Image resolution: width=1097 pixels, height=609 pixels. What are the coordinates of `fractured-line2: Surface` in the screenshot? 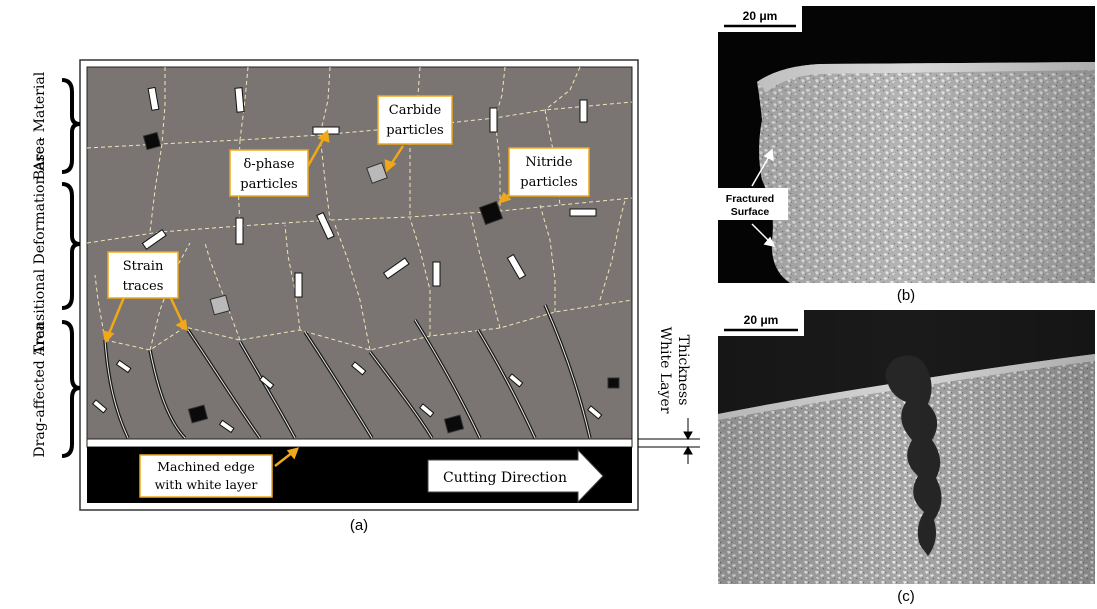 It's located at (750, 212).